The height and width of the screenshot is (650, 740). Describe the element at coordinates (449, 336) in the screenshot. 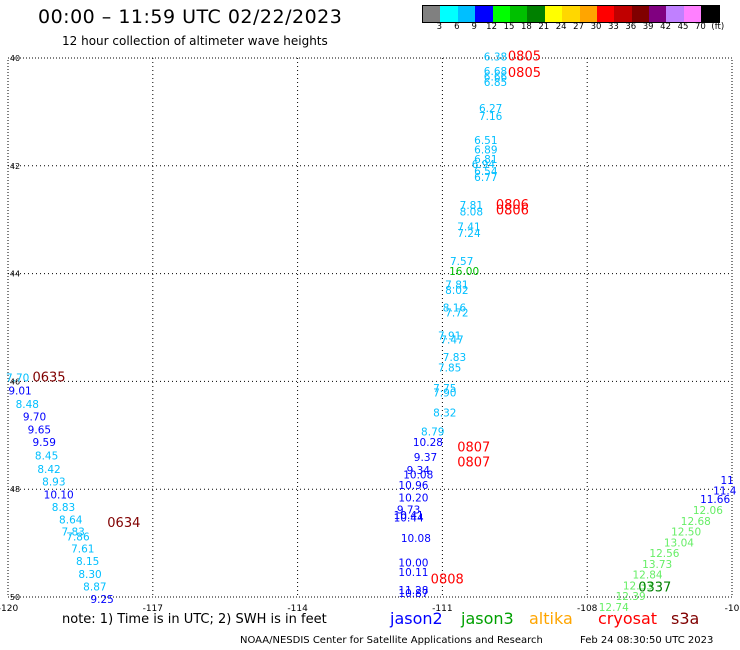

I see `wave-height-value: 7.91` at that location.